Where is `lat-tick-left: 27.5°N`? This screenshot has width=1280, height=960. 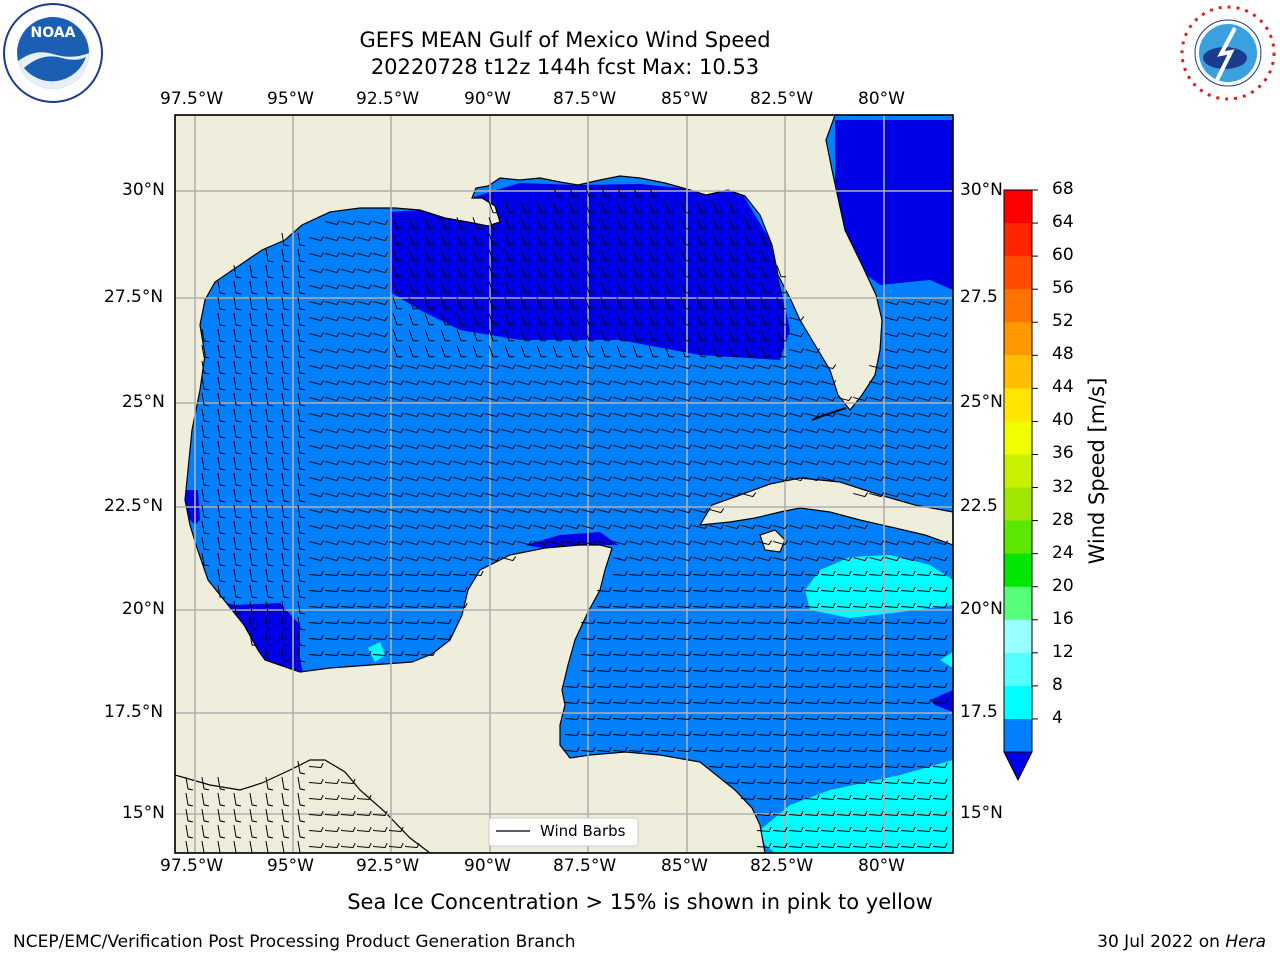 lat-tick-left: 27.5°N is located at coordinates (134, 297).